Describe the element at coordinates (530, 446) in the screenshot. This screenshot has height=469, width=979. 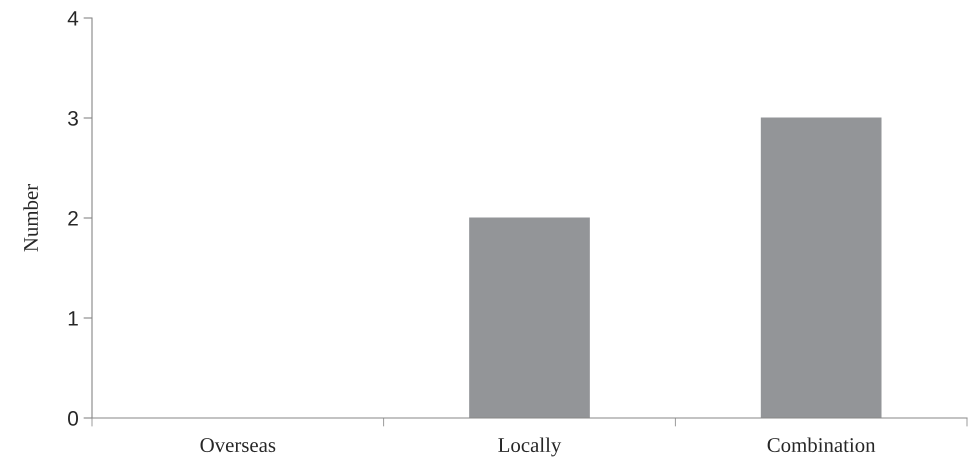
I see `x-tick-label: Locally` at that location.